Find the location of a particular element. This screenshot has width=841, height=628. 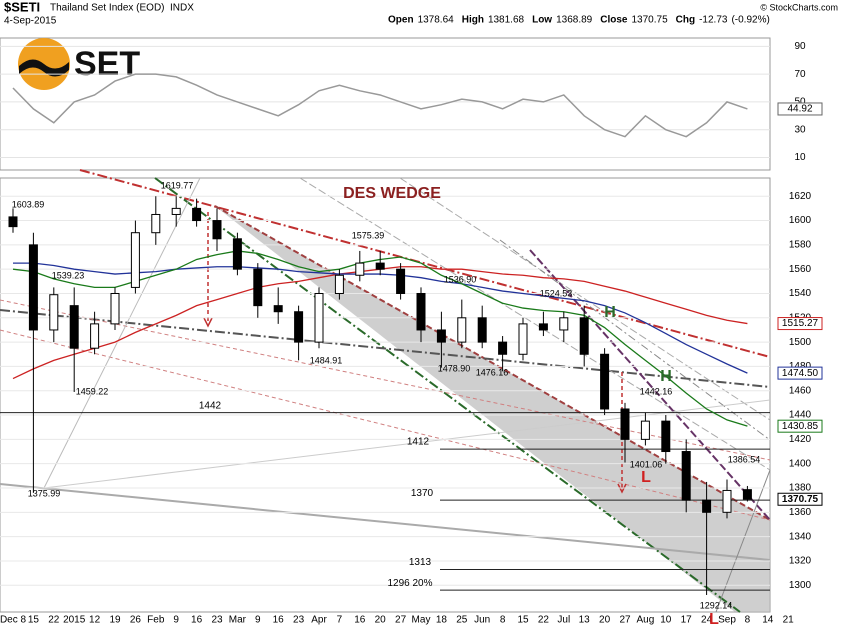

x-tick-label: Sep is located at coordinates (727, 620).